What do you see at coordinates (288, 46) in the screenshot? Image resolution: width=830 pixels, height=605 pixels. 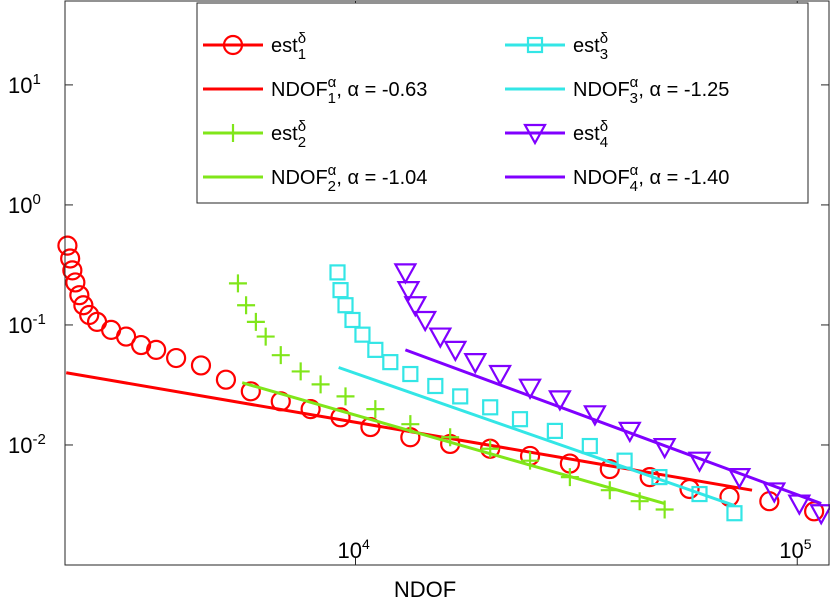 I see `legend-label: est1δ` at bounding box center [288, 46].